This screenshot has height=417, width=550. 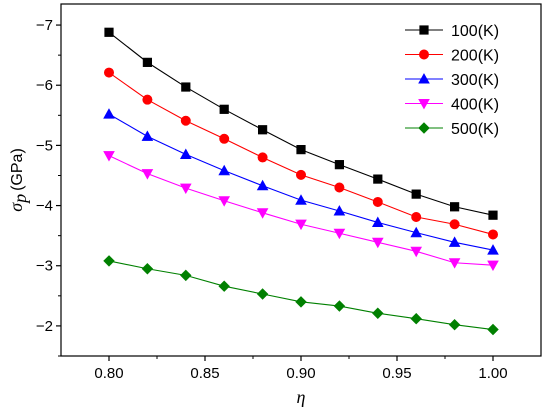 I want to click on y-tick-label: −5, so click(x=44, y=145).